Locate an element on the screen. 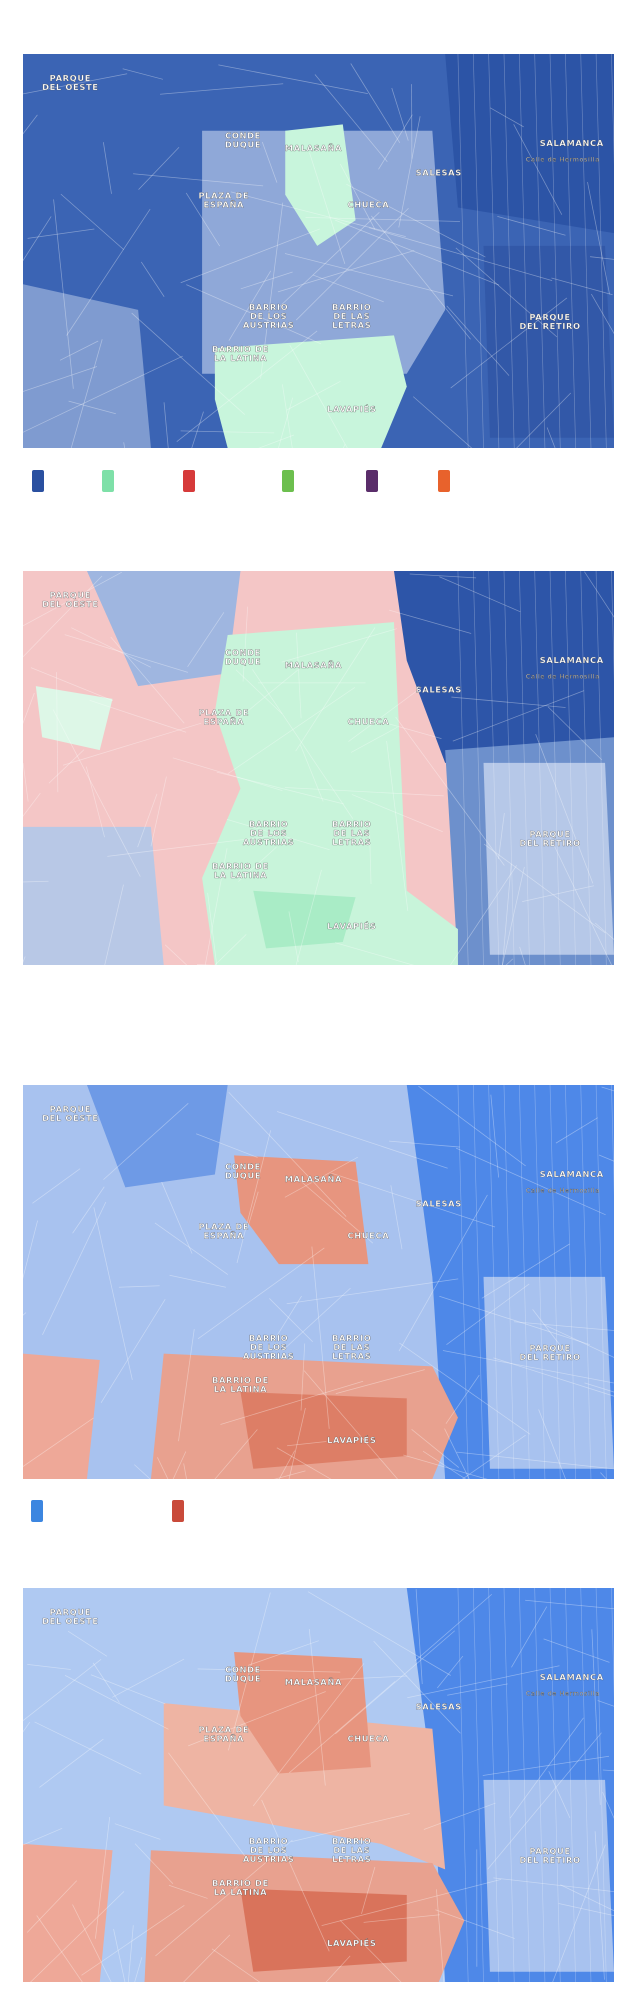  place-label: PARQUE DEL OESTE is located at coordinates (70, 1616).